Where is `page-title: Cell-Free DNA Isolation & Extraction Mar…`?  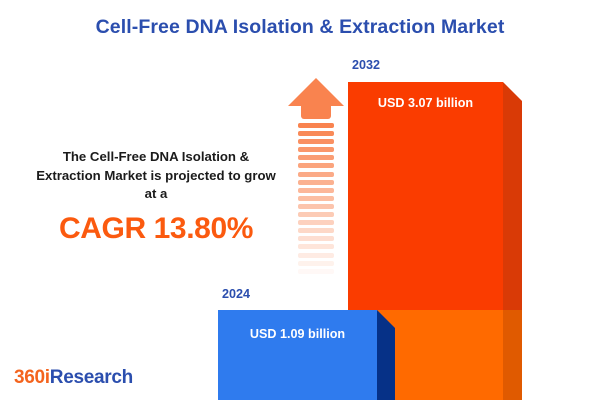
page-title: Cell-Free DNA Isolation & Extraction Mar… is located at coordinates (300, 27).